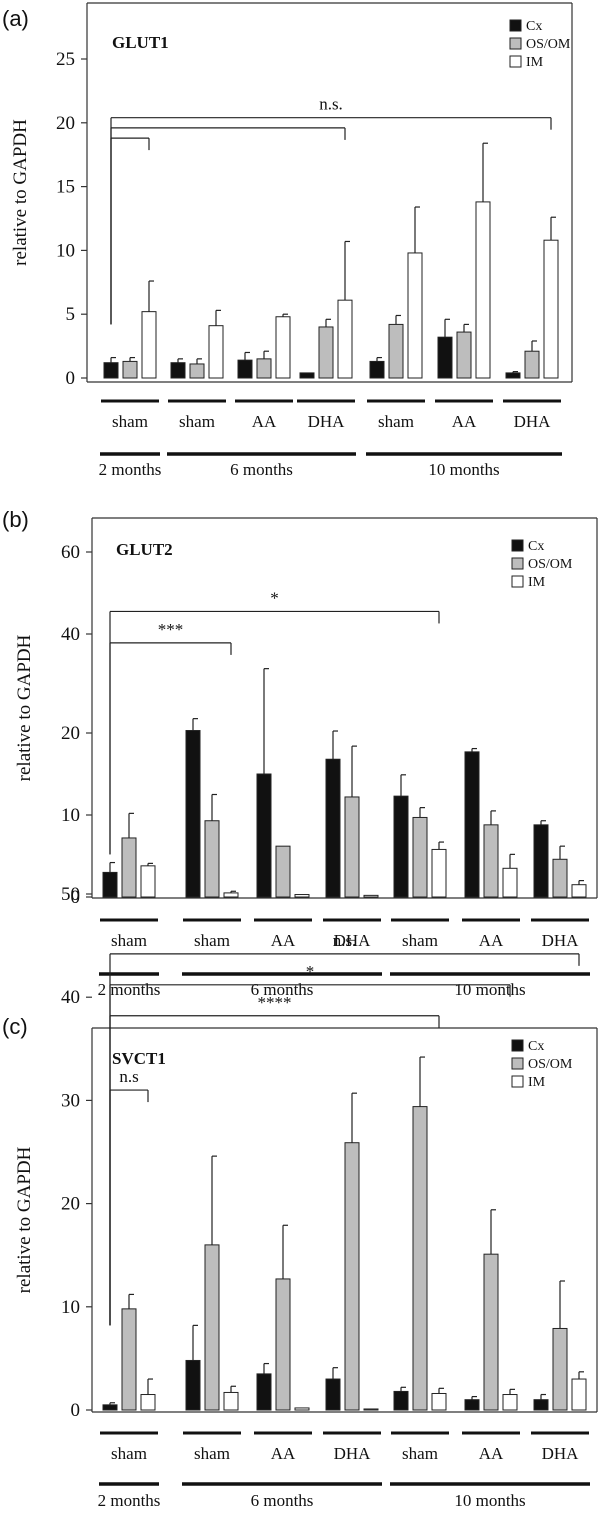 Image resolution: width=600 pixels, height=1515 pixels. What do you see at coordinates (65, 59) in the screenshot?
I see `y-tick-label: 25` at bounding box center [65, 59].